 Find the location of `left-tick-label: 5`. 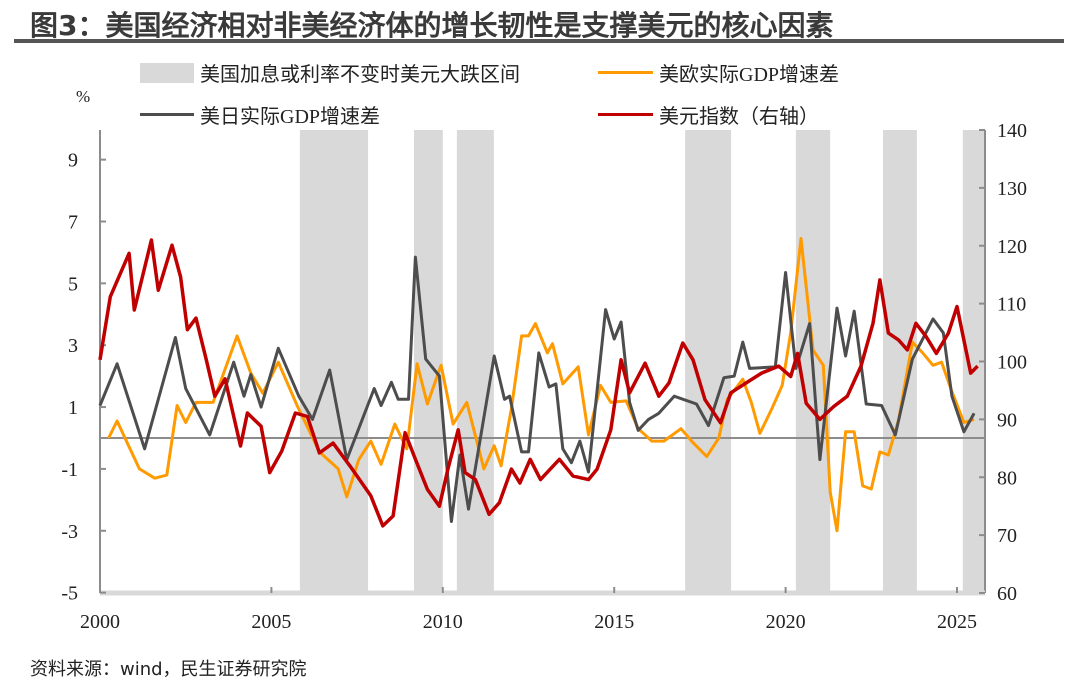

left-tick-label: 5 is located at coordinates (73, 284).